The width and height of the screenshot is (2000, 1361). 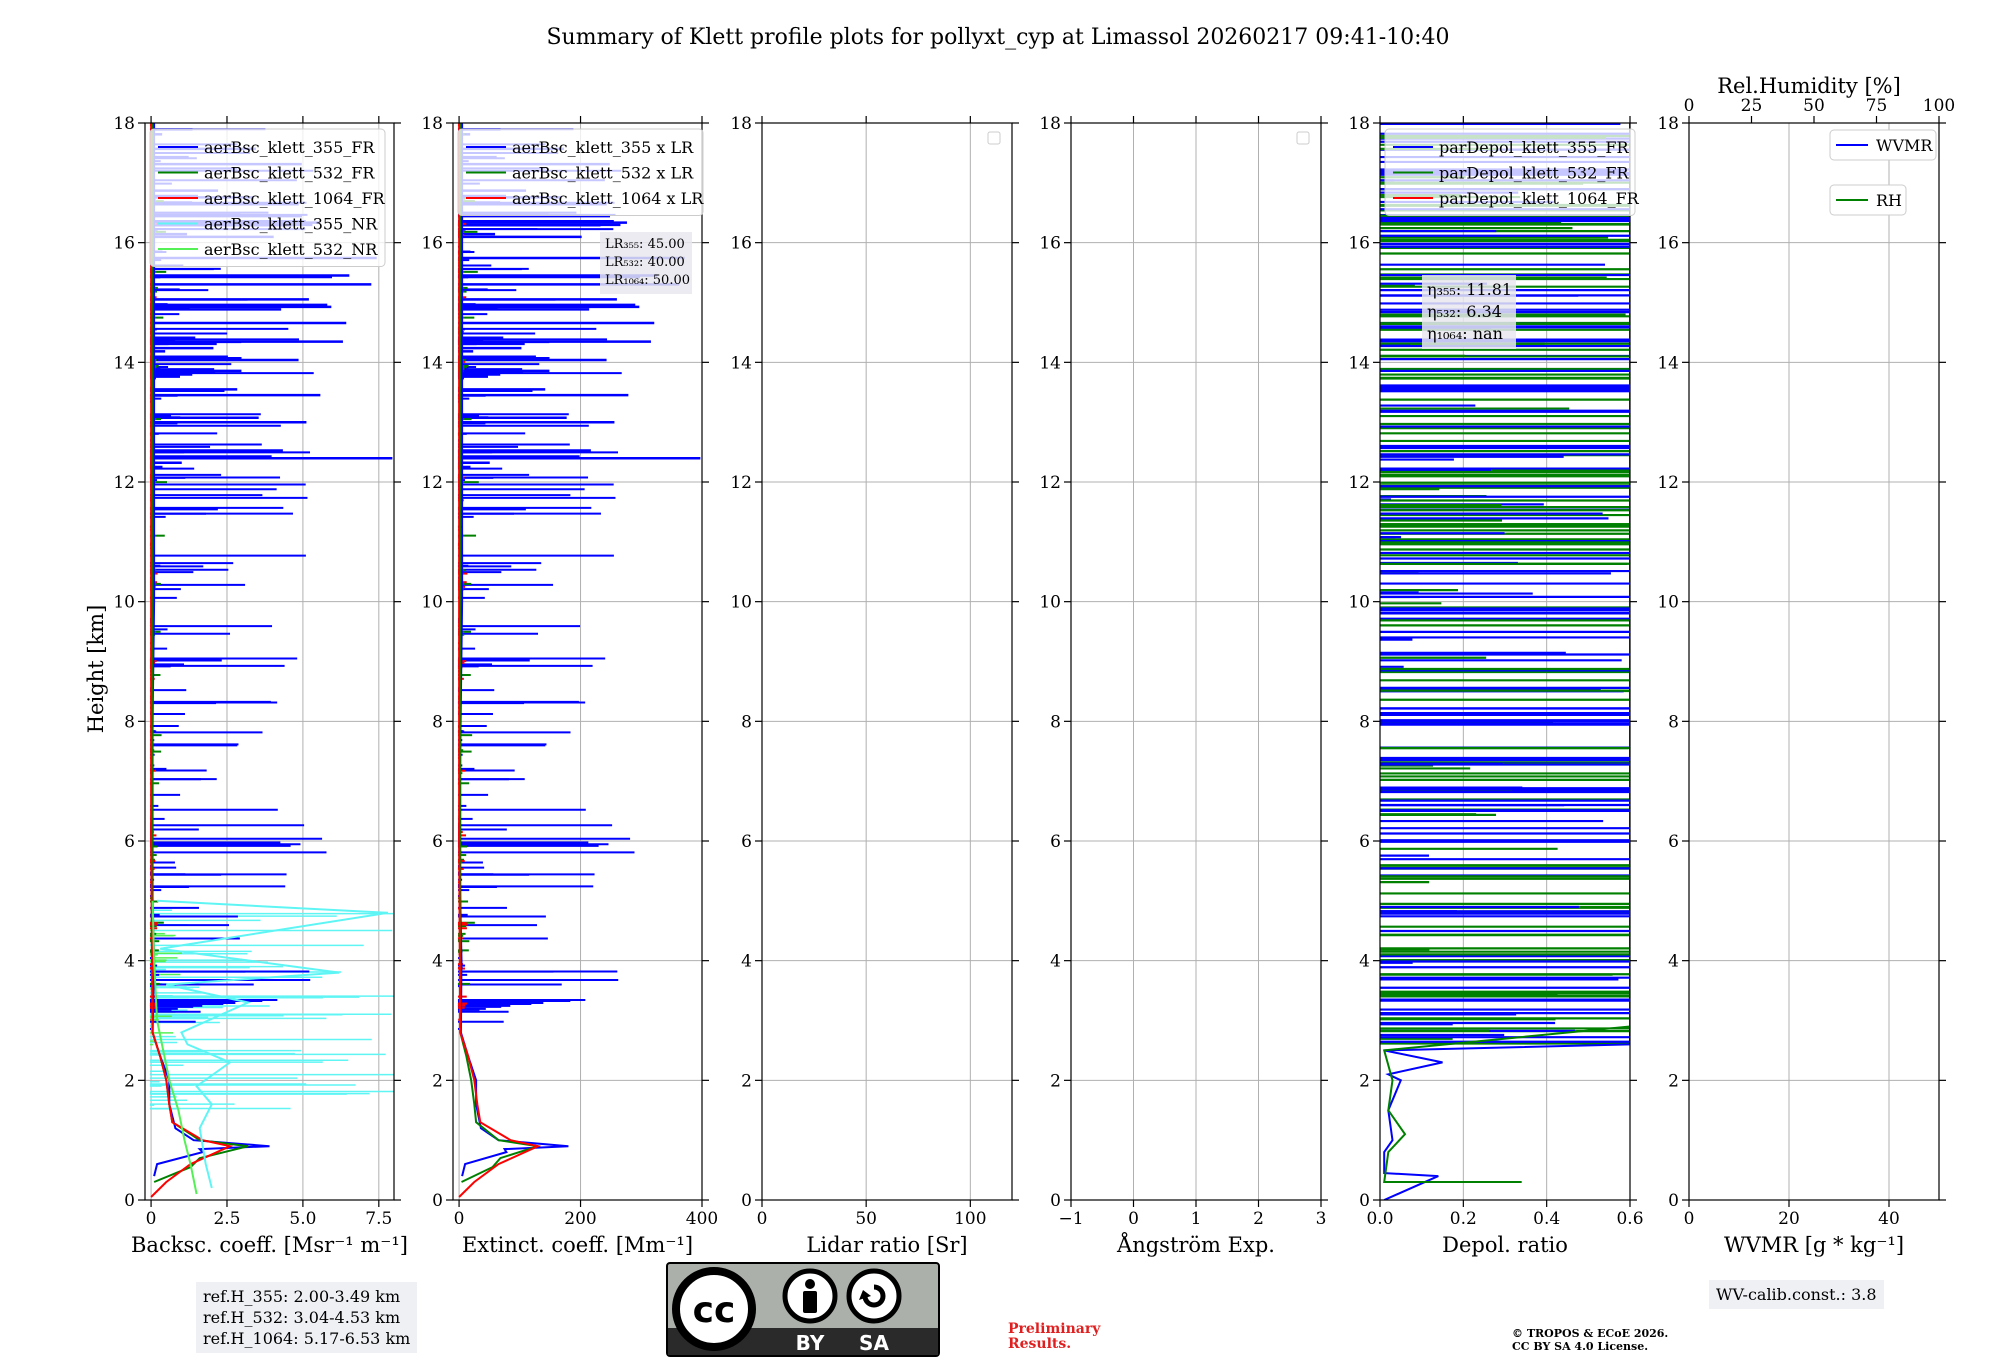 I want to click on cc-label-sa: SA, so click(x=874, y=1343).